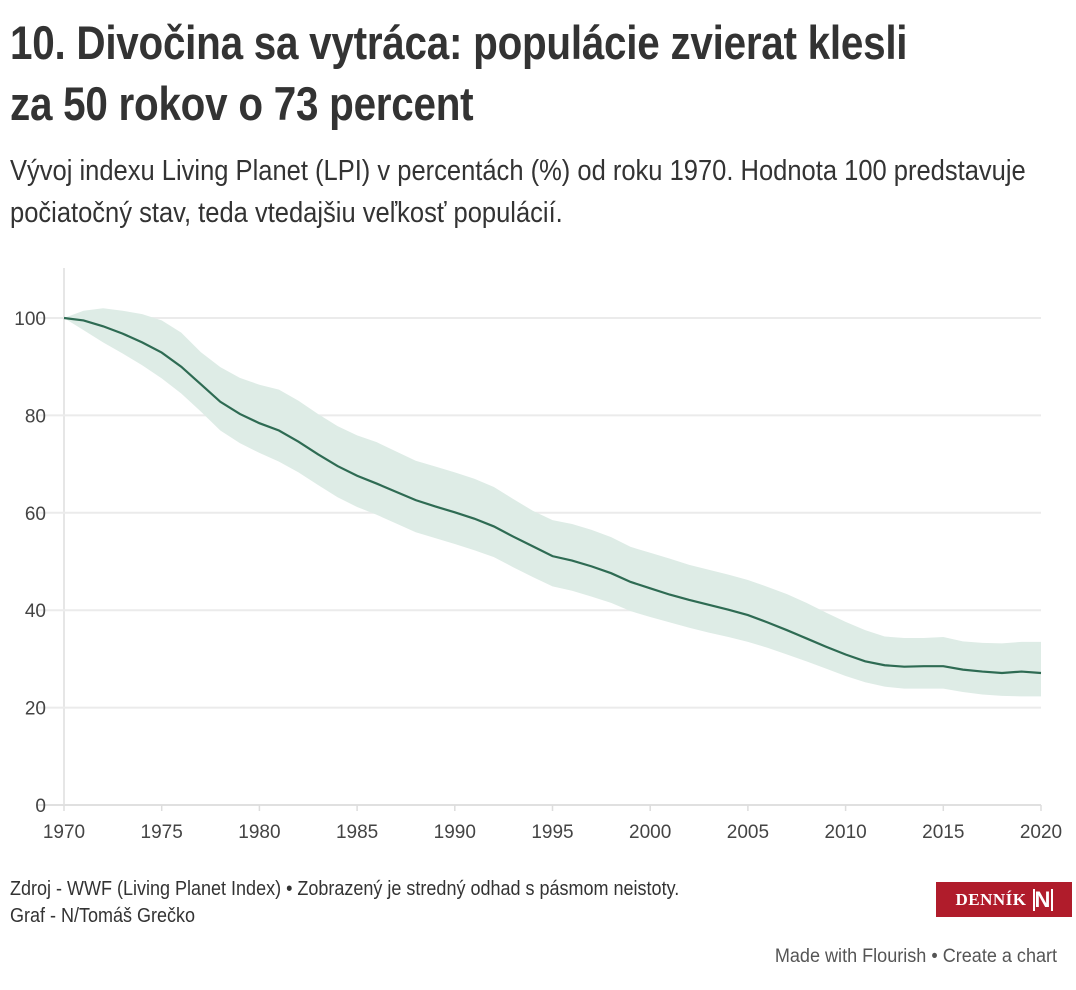 This screenshot has height=990, width=1076. What do you see at coordinates (103, 916) in the screenshot?
I see `author-note: Graf - N/Tomáš Grečko` at bounding box center [103, 916].